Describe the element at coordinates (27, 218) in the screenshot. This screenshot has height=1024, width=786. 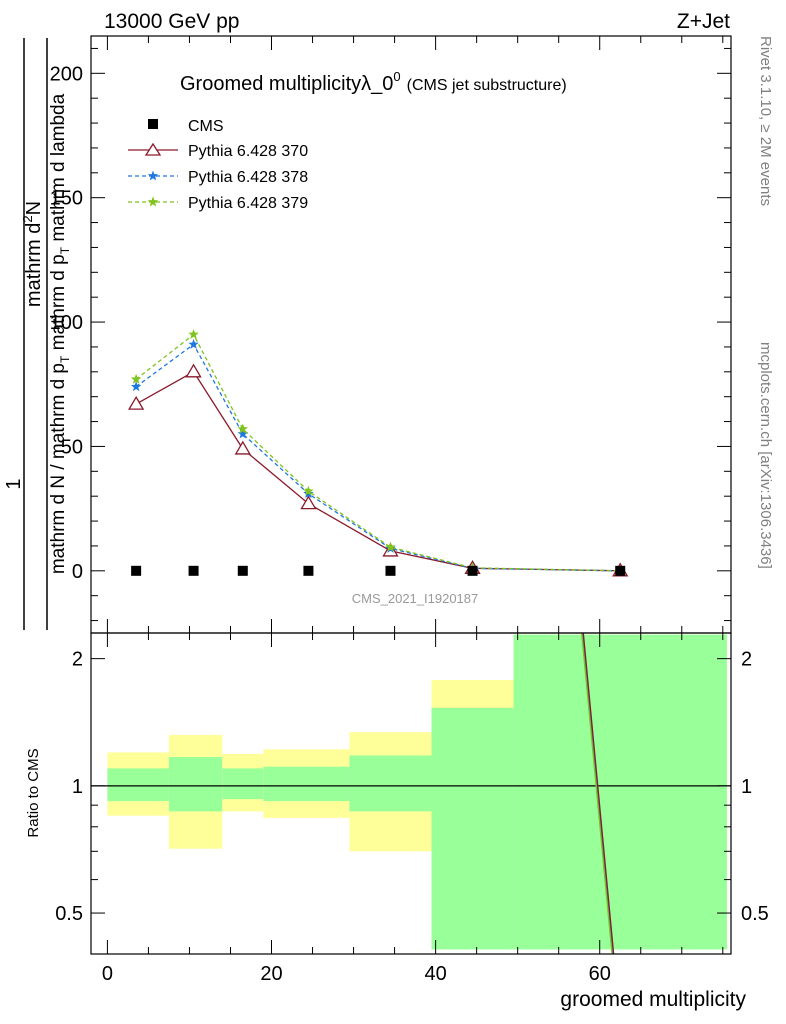
I see `y-label-numerator-superscript: 2` at that location.